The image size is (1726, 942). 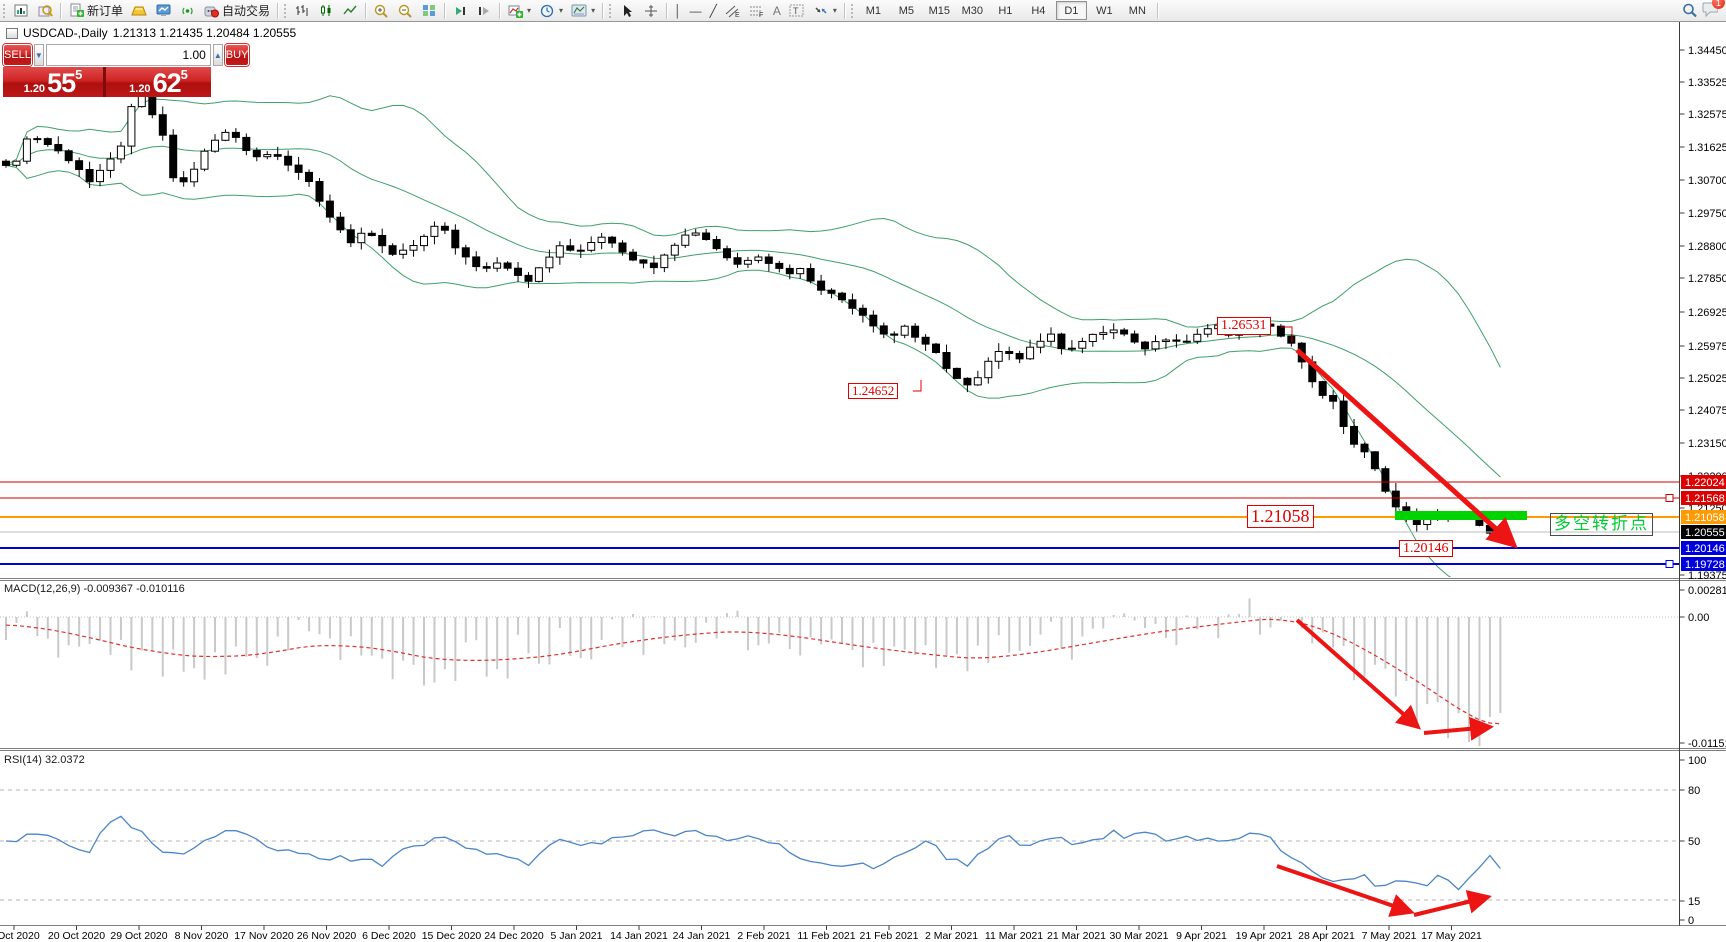 What do you see at coordinates (187, 10) in the screenshot?
I see `signals-button` at bounding box center [187, 10].